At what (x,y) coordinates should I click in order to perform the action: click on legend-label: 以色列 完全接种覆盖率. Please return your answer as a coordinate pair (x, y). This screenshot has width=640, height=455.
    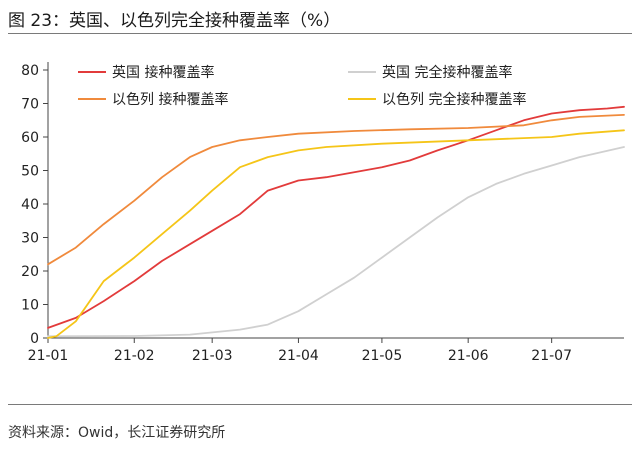
    Looking at the image, I should click on (454, 99).